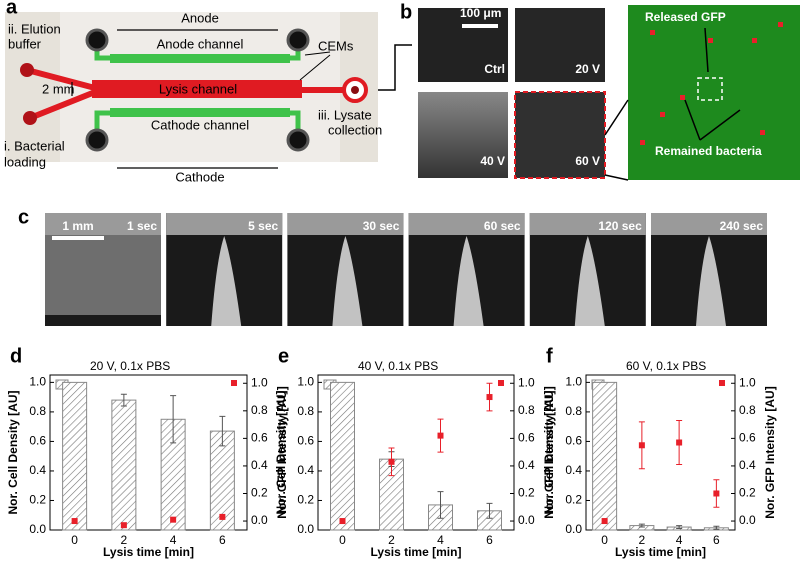 The height and width of the screenshot is (569, 800). Describe the element at coordinates (587, 69) in the screenshot. I see `label: 20 V` at that location.